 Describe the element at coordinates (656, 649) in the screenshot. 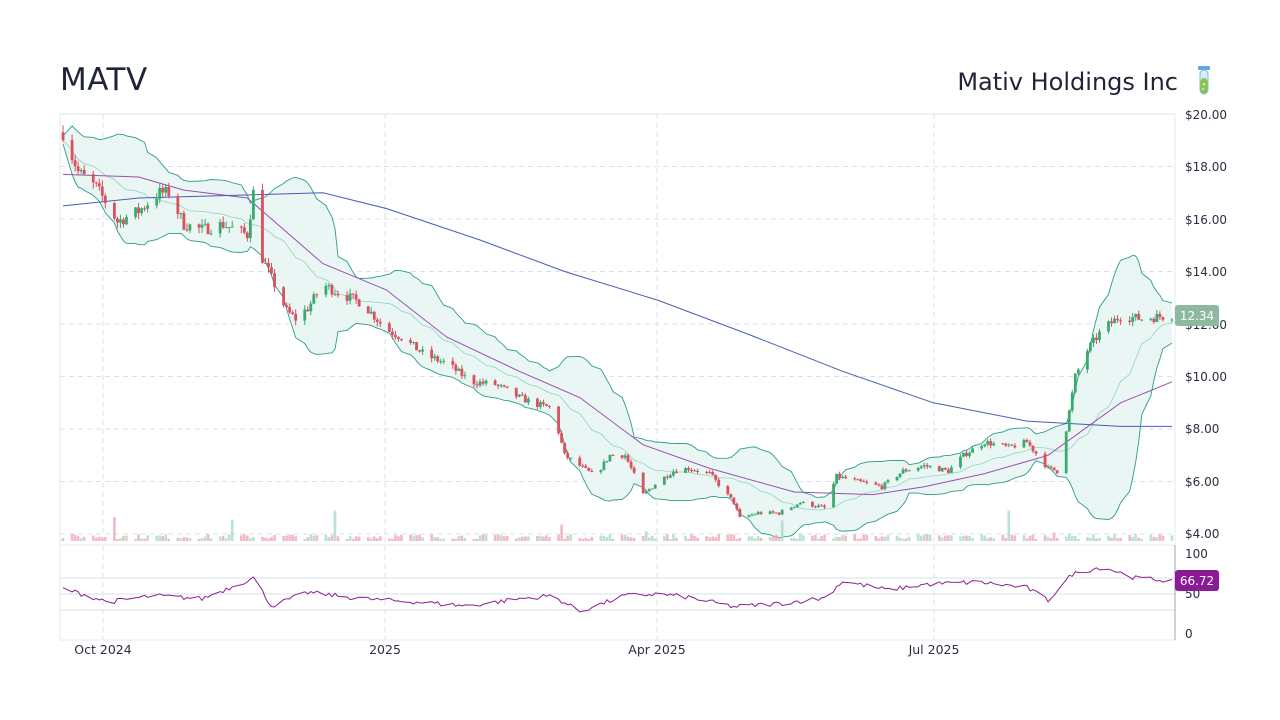

I see `x-tick: Apr 2025` at that location.